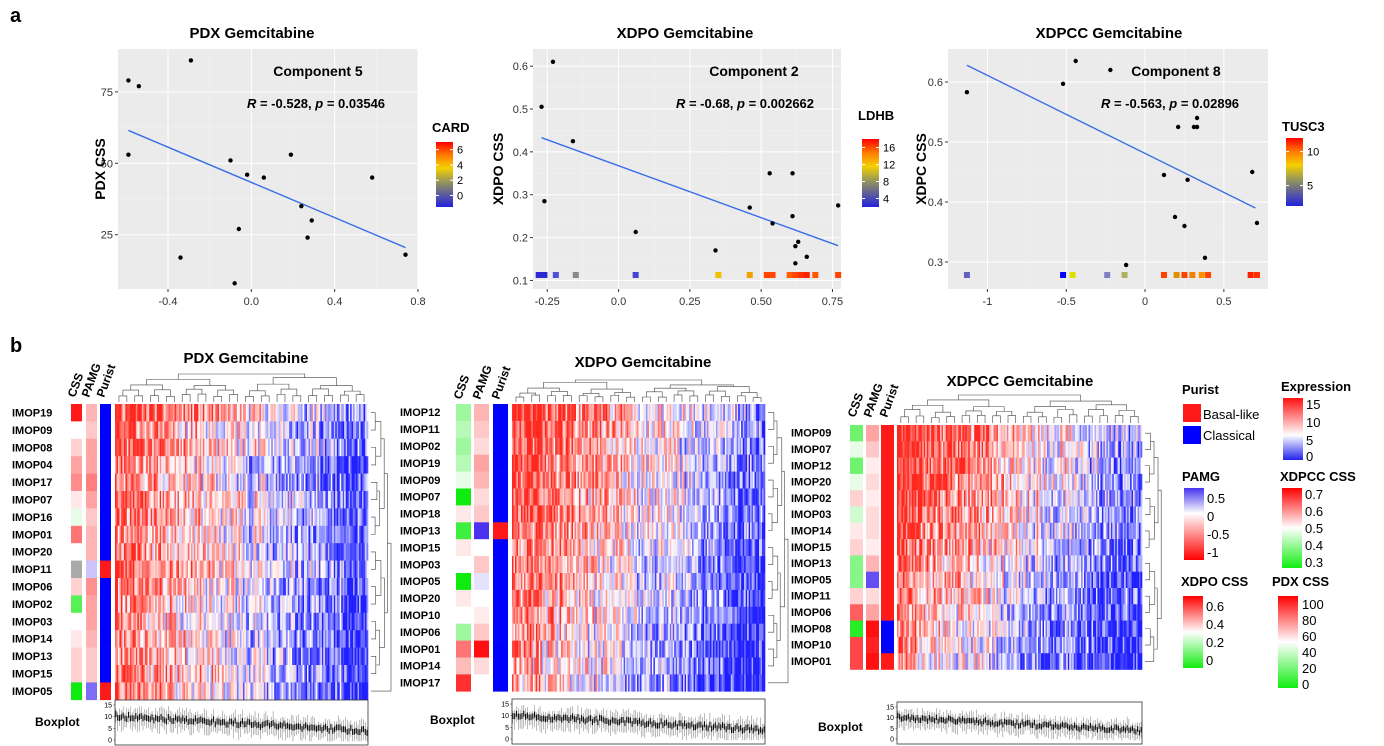 This screenshot has height=746, width=1384. I want to click on column-dendrogram-branch, so click(717, 393).